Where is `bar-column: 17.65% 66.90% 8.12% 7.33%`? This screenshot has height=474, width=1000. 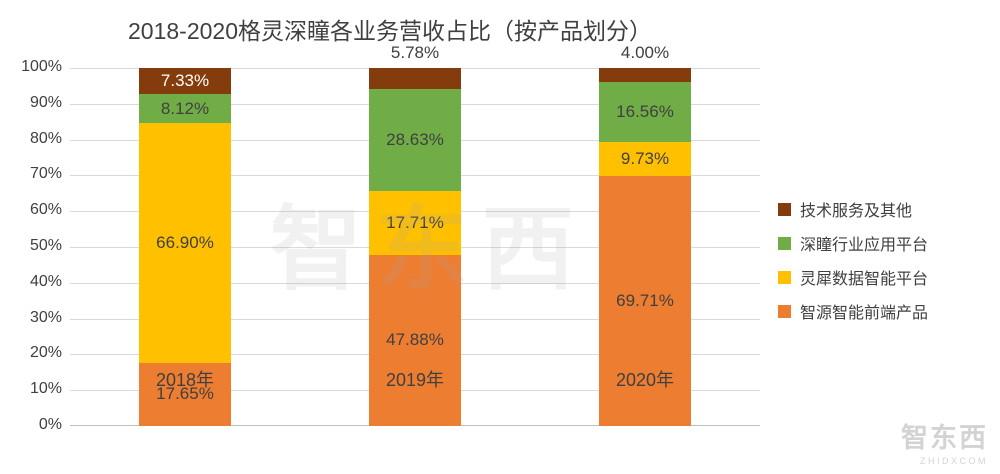
bar-column: 17.65% 66.90% 8.12% 7.33% is located at coordinates (185, 247).